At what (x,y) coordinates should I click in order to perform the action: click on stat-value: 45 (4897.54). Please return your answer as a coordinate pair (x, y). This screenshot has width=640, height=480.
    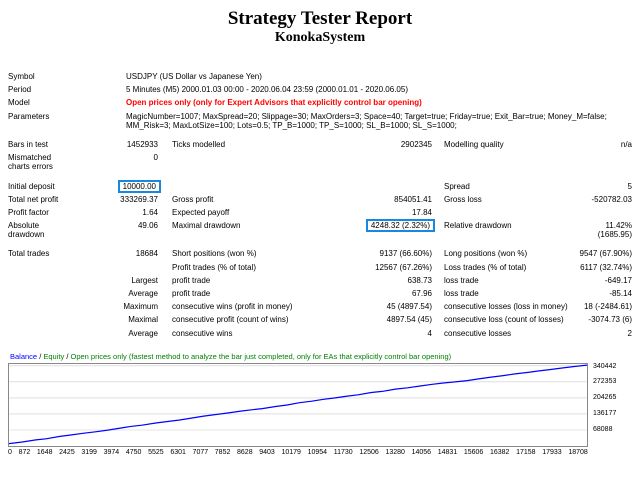
    Looking at the image, I should click on (409, 307).